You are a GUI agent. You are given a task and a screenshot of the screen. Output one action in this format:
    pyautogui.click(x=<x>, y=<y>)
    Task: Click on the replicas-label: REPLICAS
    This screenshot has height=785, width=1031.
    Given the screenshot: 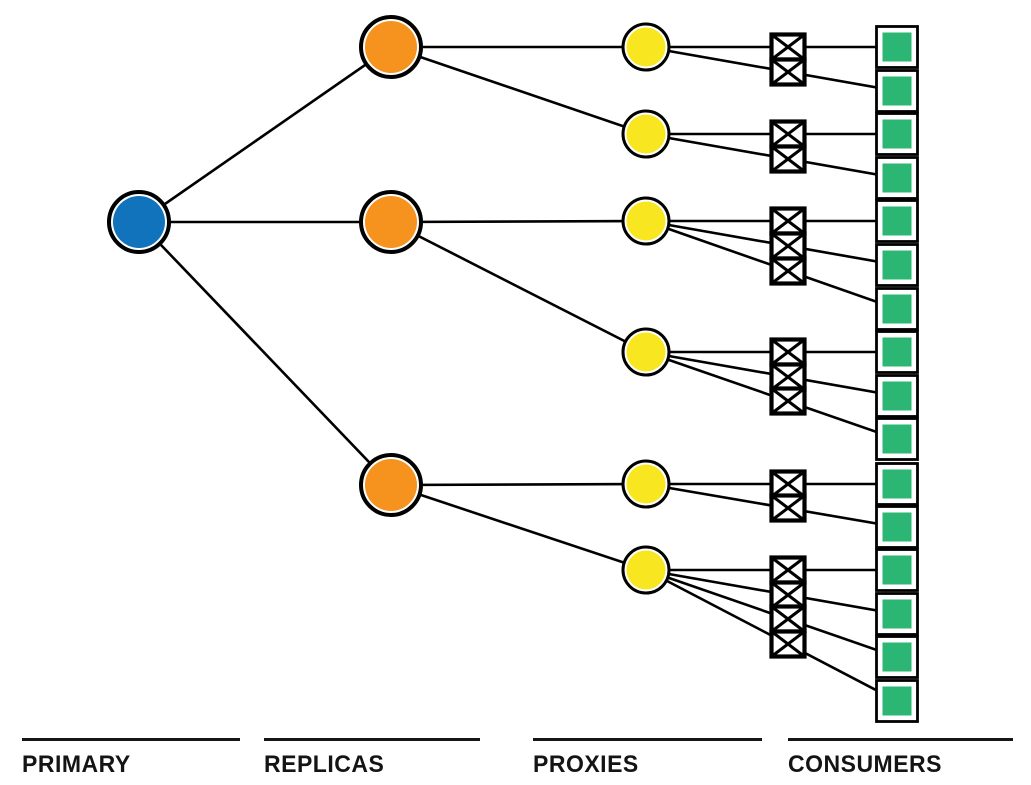 What is the action you would take?
    pyautogui.click(x=324, y=764)
    